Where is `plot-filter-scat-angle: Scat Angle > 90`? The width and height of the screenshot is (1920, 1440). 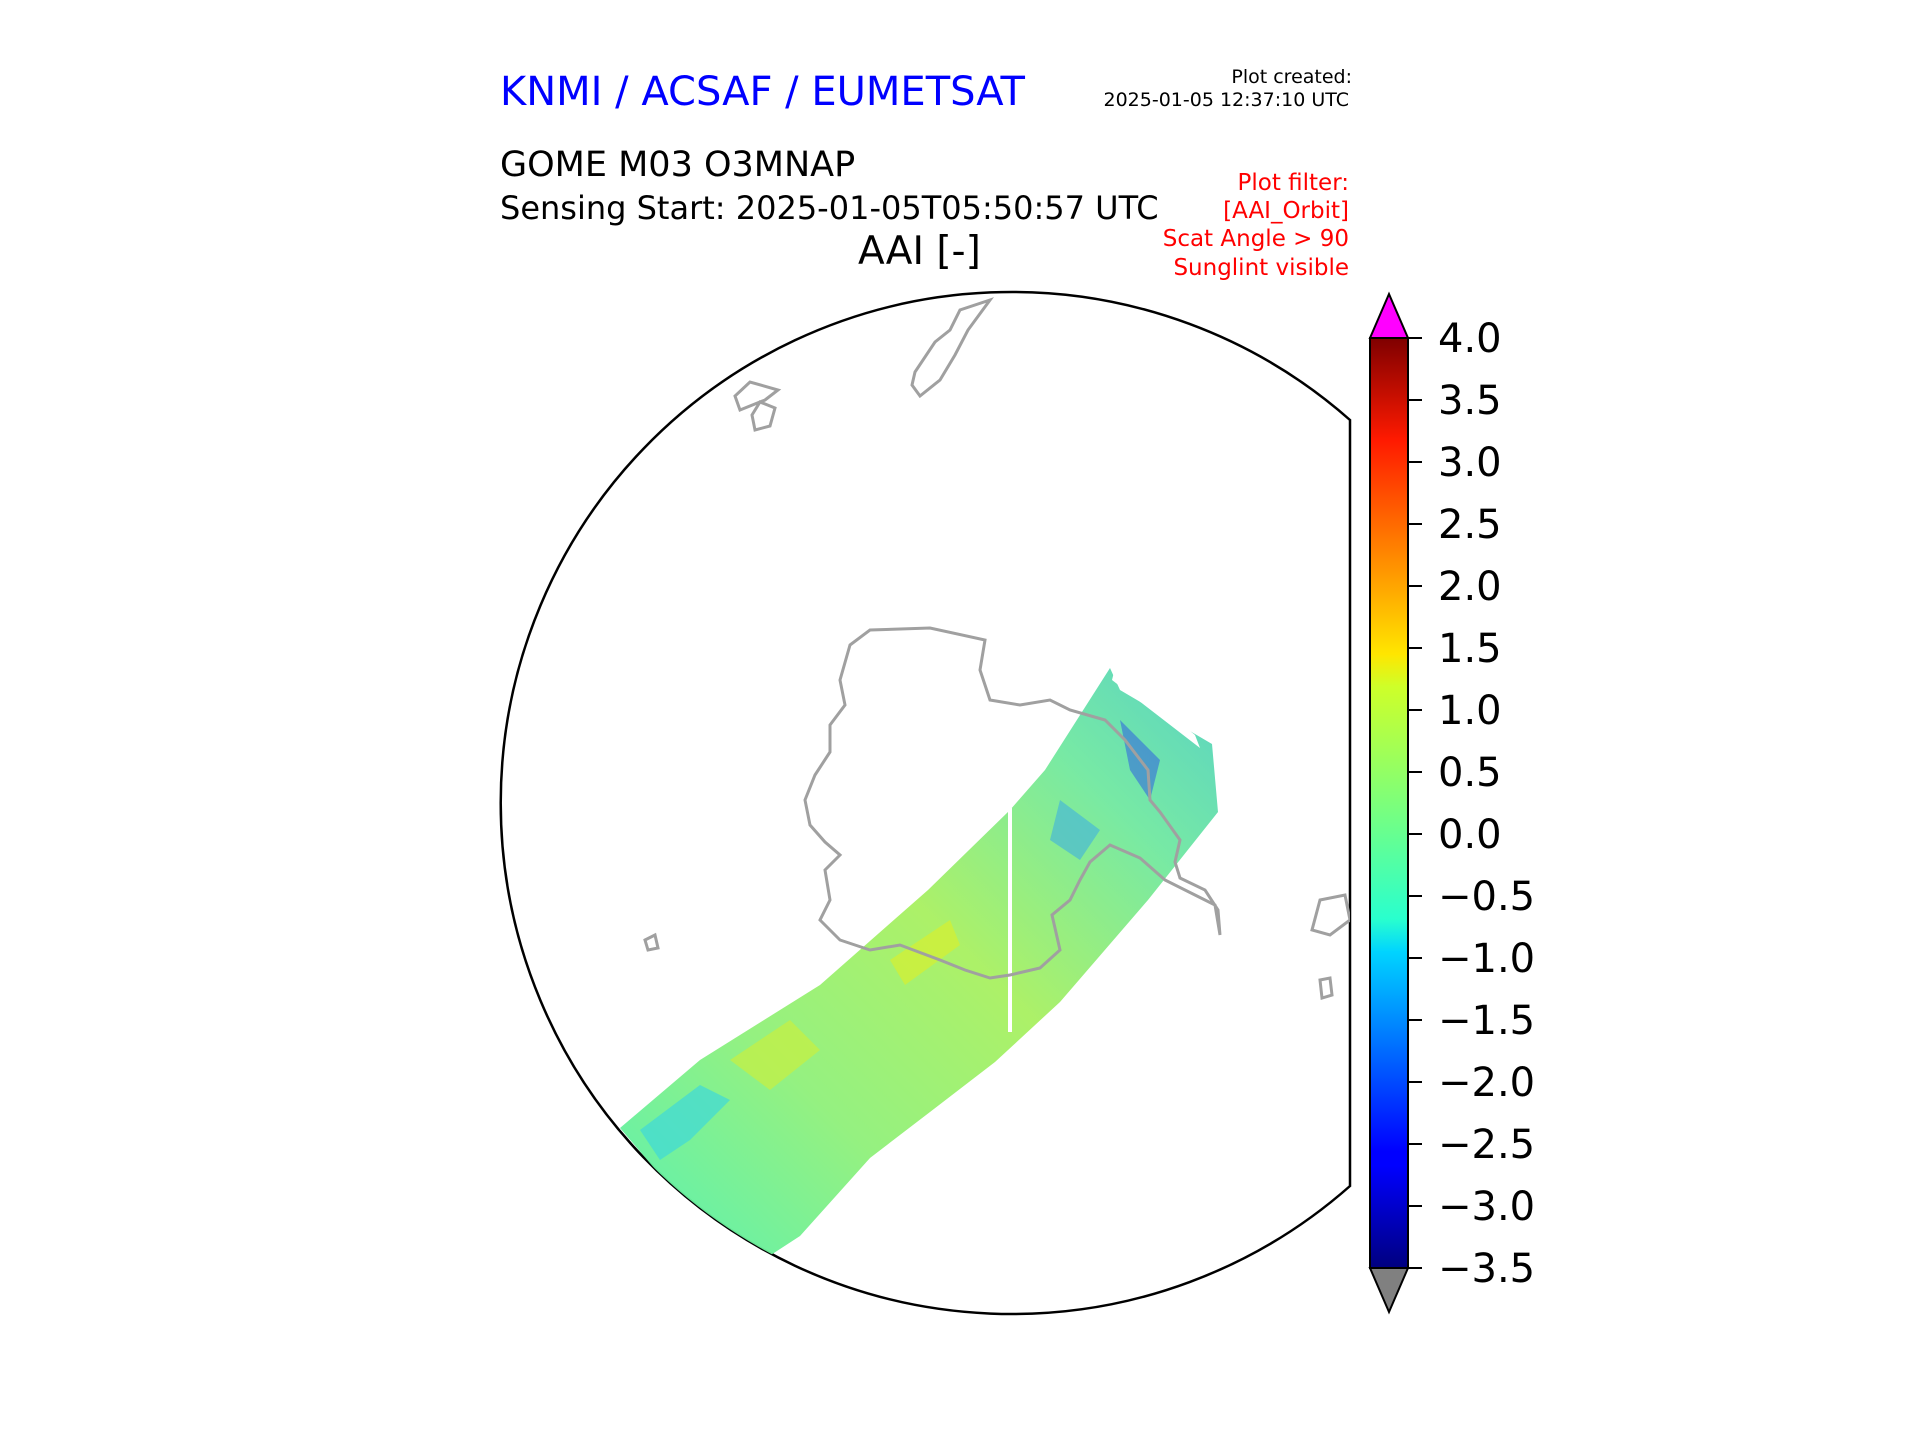
plot-filter-scat-angle: Scat Angle > 90 is located at coordinates (1255, 239).